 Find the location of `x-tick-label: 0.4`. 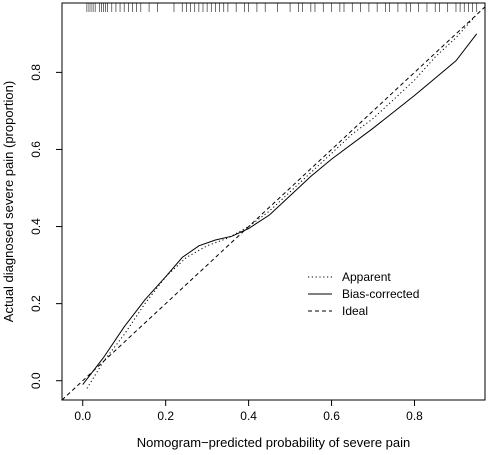

x-tick-label: 0.4 is located at coordinates (248, 416).